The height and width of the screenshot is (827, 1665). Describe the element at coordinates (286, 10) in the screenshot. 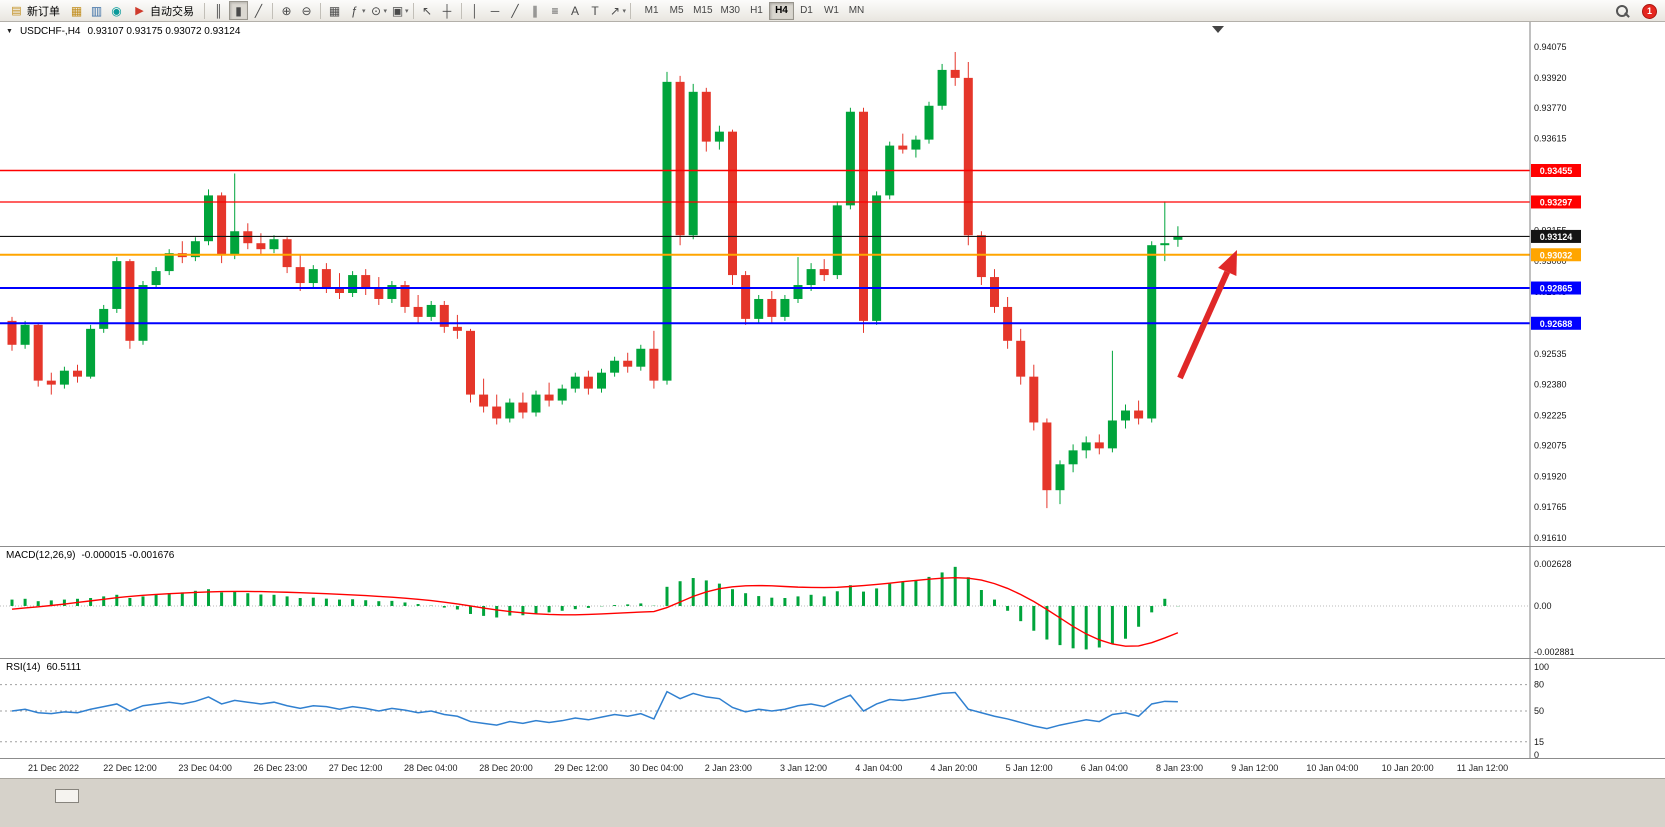

I see `zoom-in-icon: ⊕` at that location.